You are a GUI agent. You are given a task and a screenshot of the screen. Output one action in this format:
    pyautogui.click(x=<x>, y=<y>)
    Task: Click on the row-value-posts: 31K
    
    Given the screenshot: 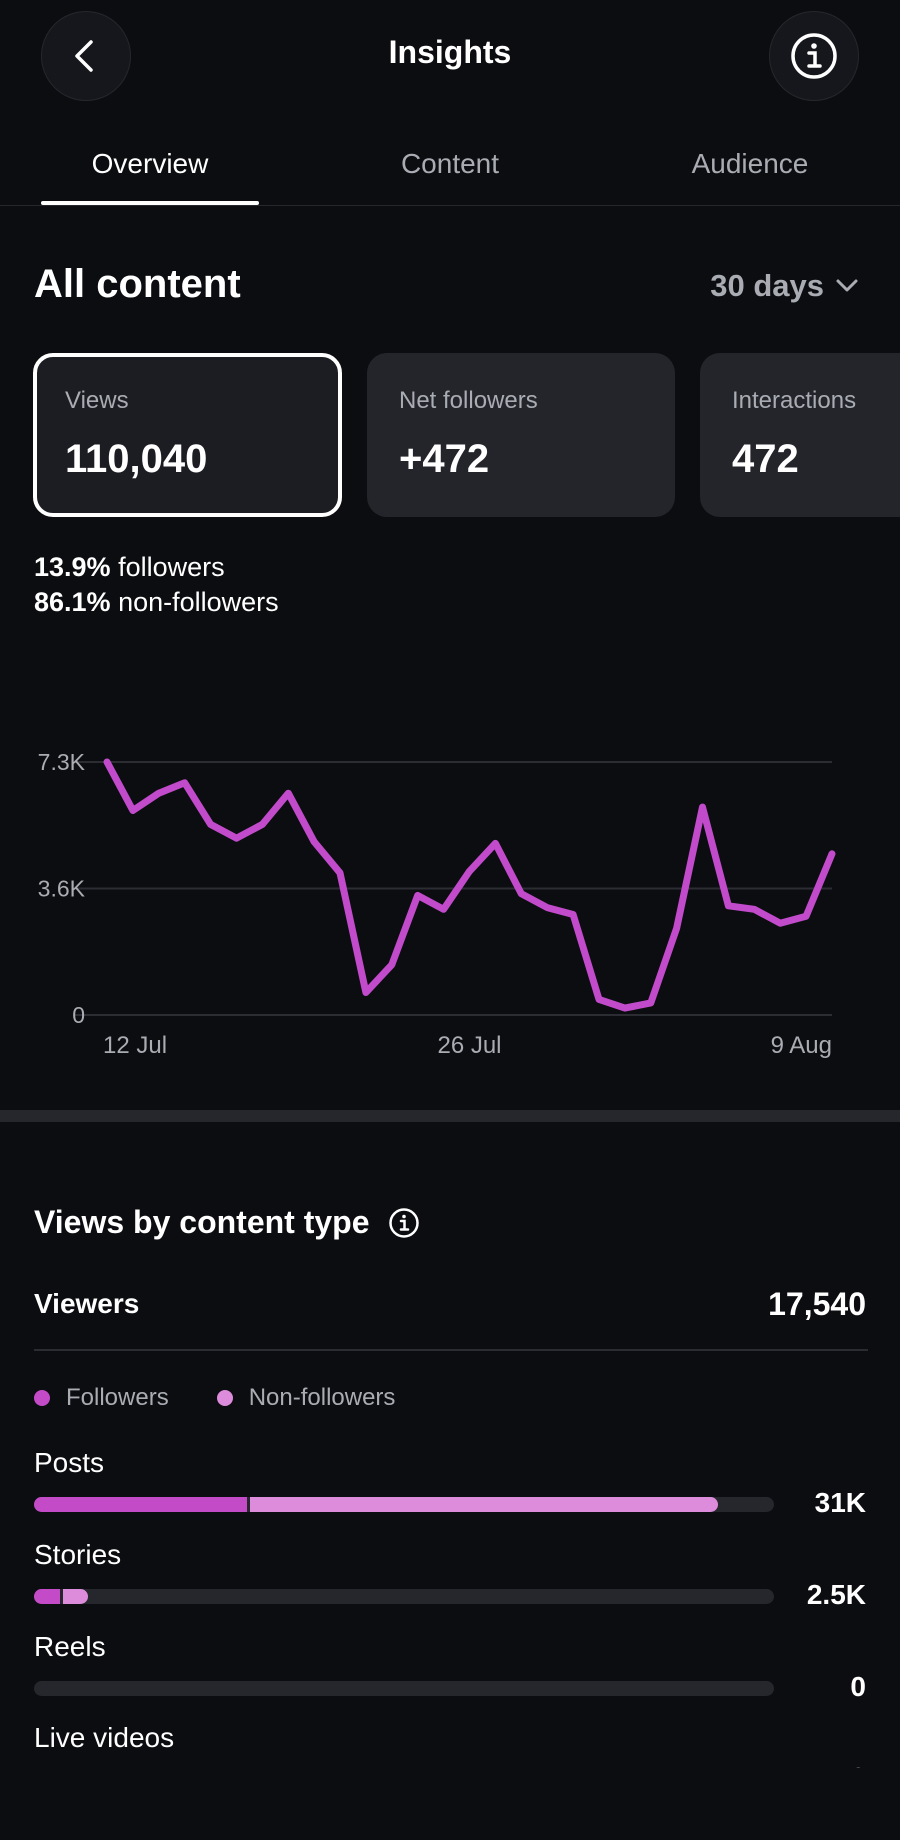 What is the action you would take?
    pyautogui.click(x=840, y=1502)
    